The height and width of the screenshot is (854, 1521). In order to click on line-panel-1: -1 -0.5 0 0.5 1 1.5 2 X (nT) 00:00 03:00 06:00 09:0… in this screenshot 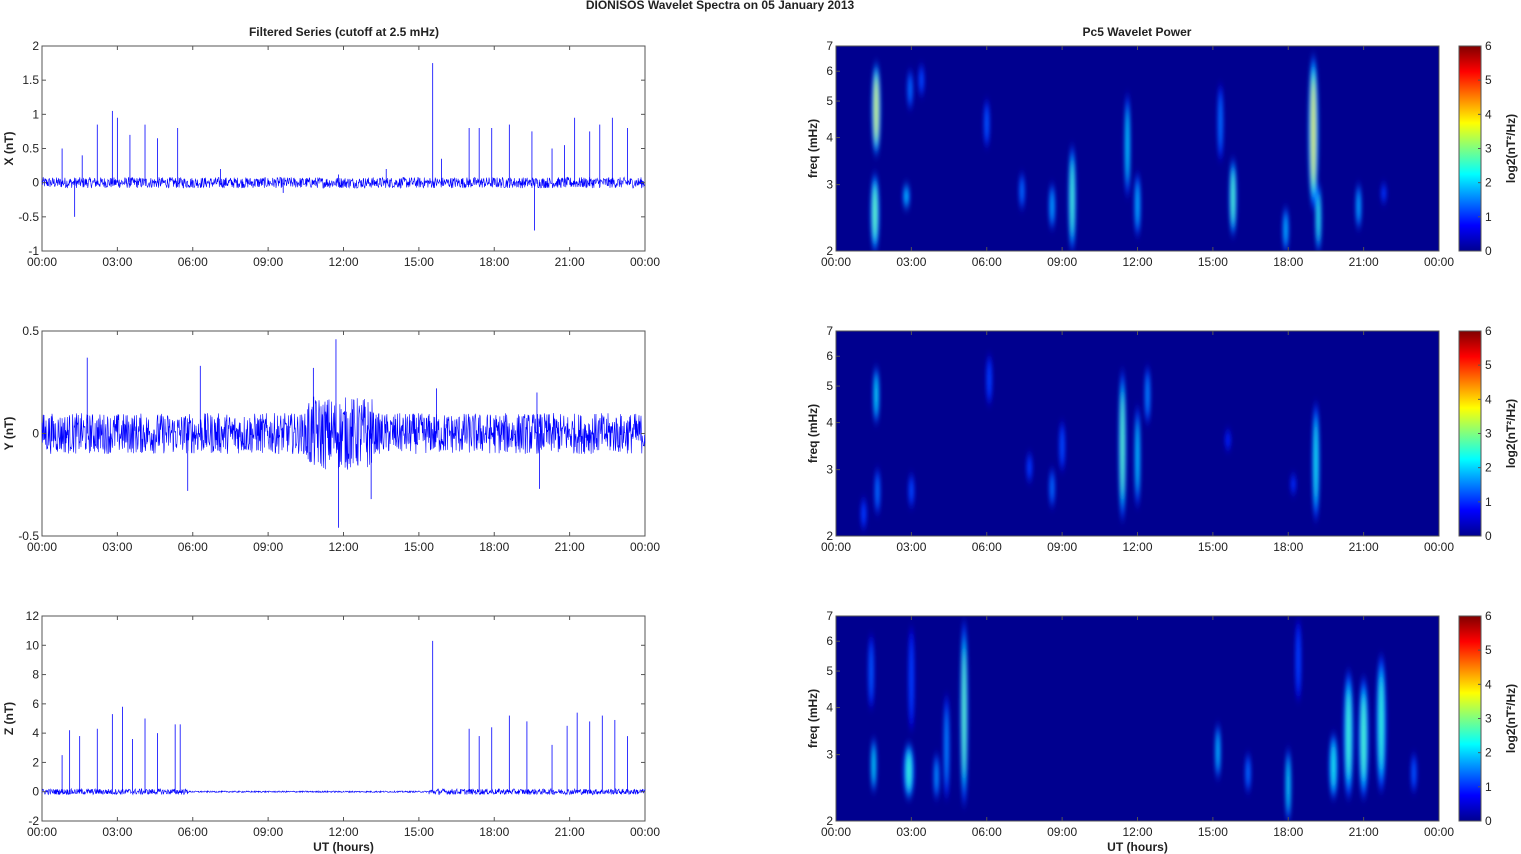, I will do `click(331, 154)`.